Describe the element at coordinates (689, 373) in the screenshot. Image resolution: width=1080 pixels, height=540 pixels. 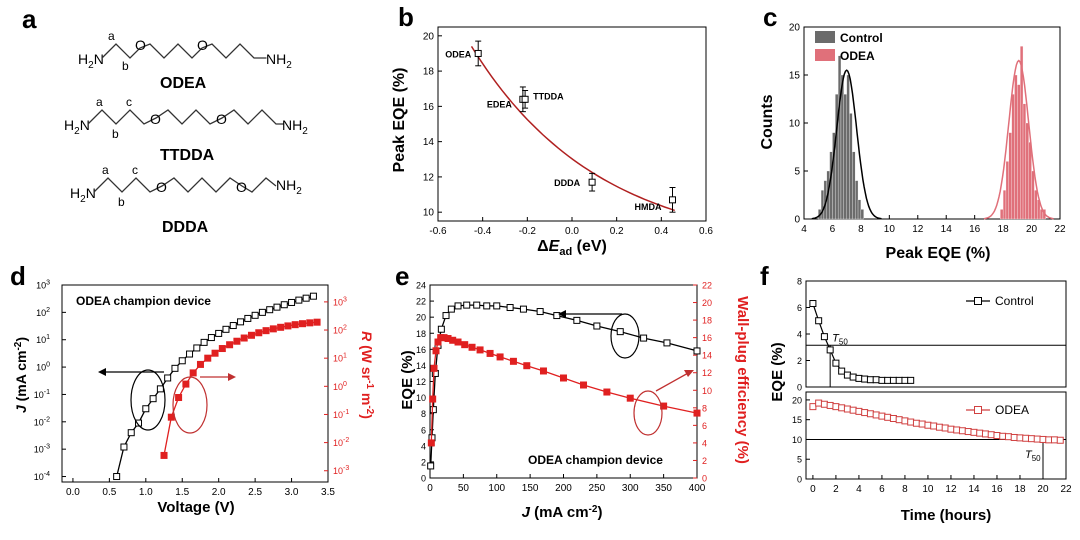
I see `e-arrowhead-wpe` at that location.